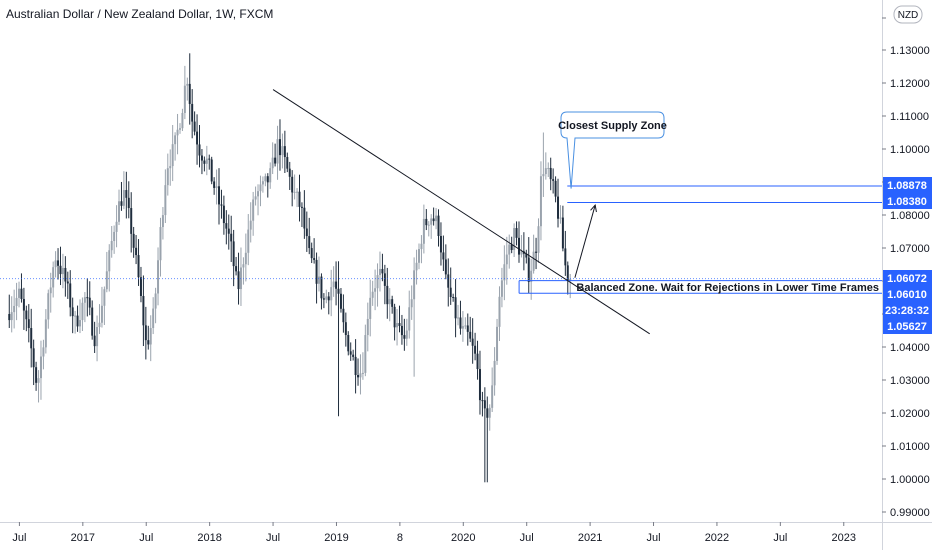  What do you see at coordinates (907, 185) in the screenshot?
I see `price-tag: 1.08878` at bounding box center [907, 185].